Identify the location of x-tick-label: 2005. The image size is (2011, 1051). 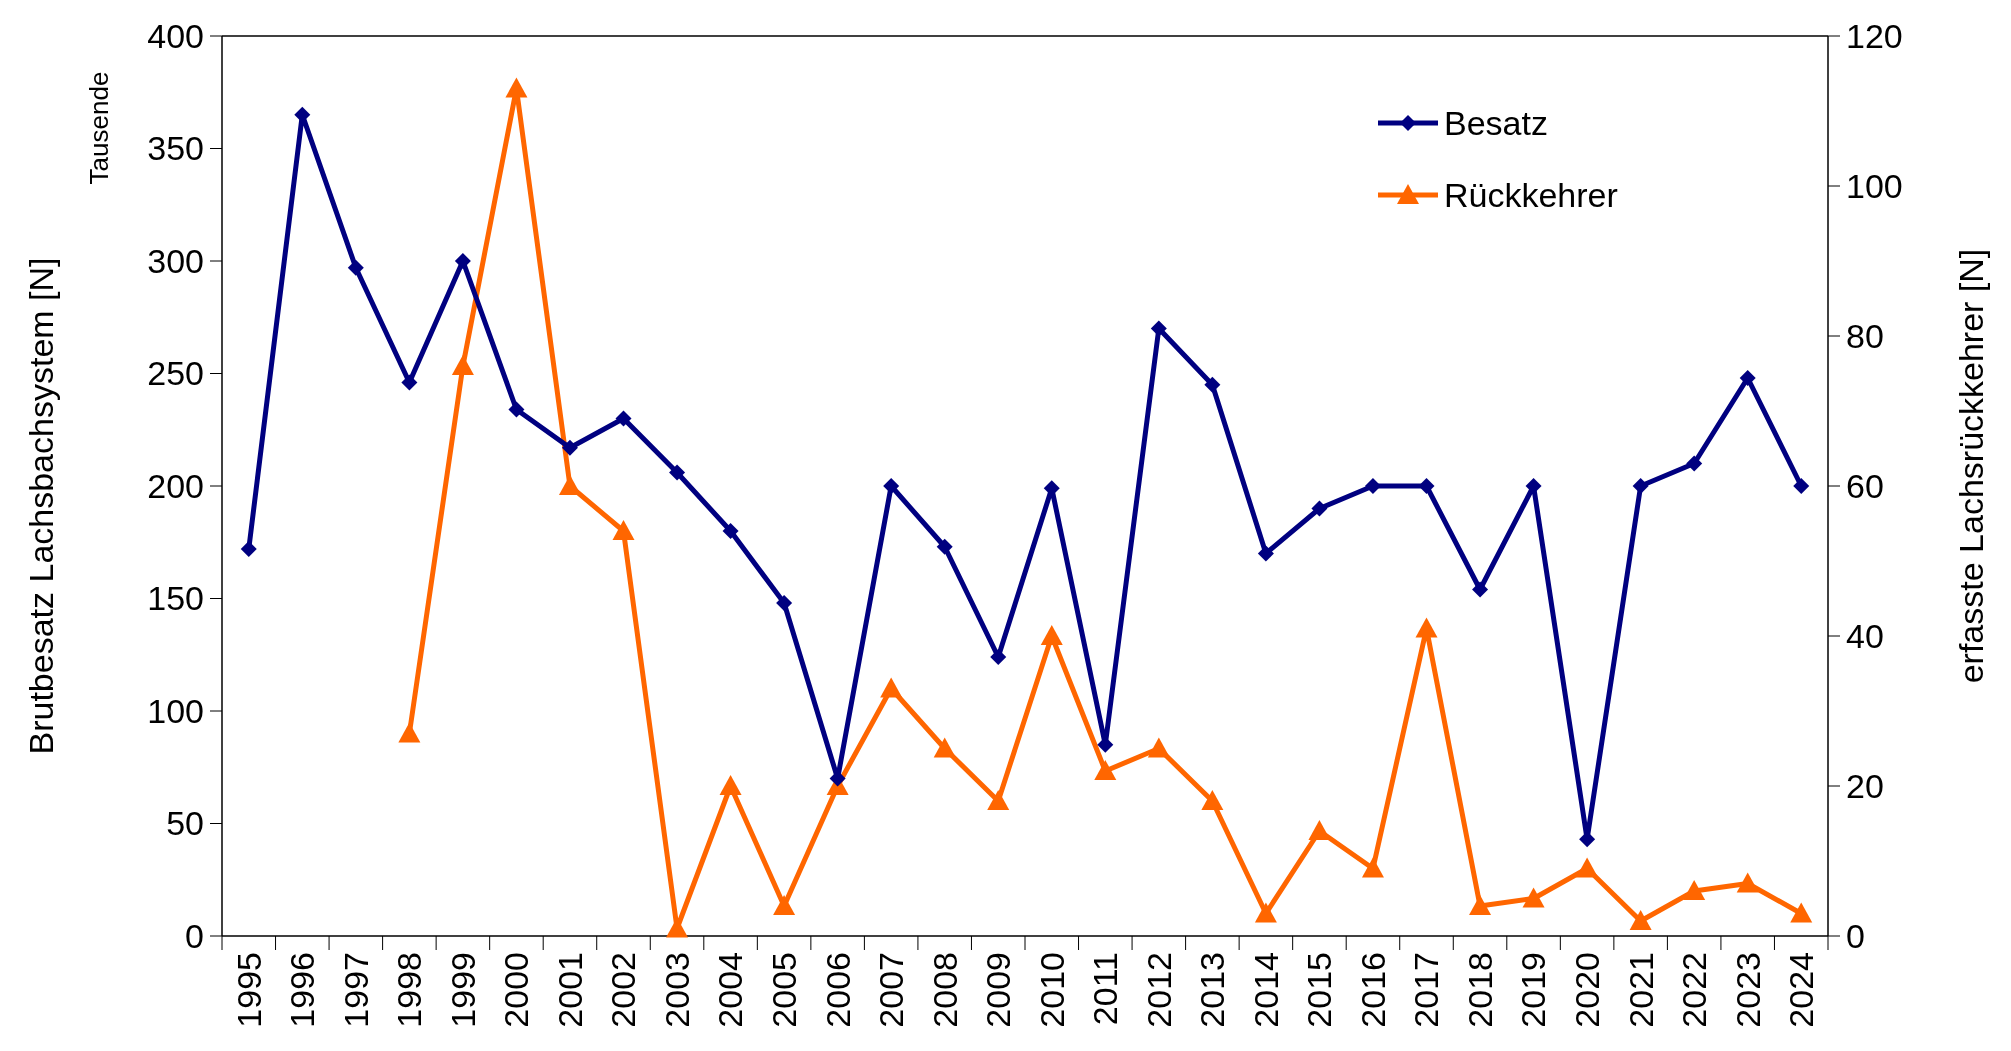
(784, 990).